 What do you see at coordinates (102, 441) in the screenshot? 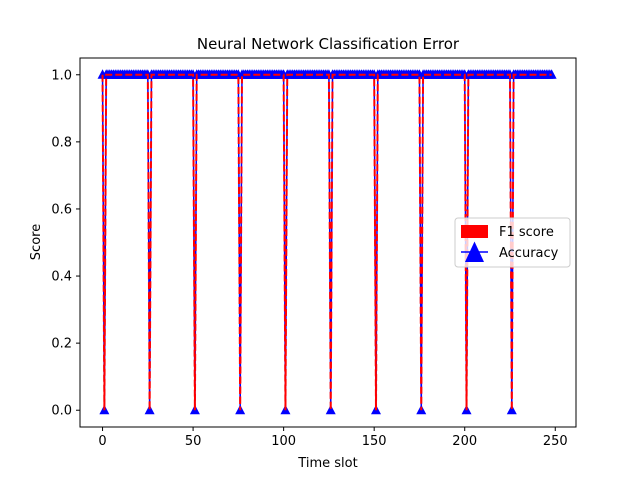
I see `x-tick-label: 0` at bounding box center [102, 441].